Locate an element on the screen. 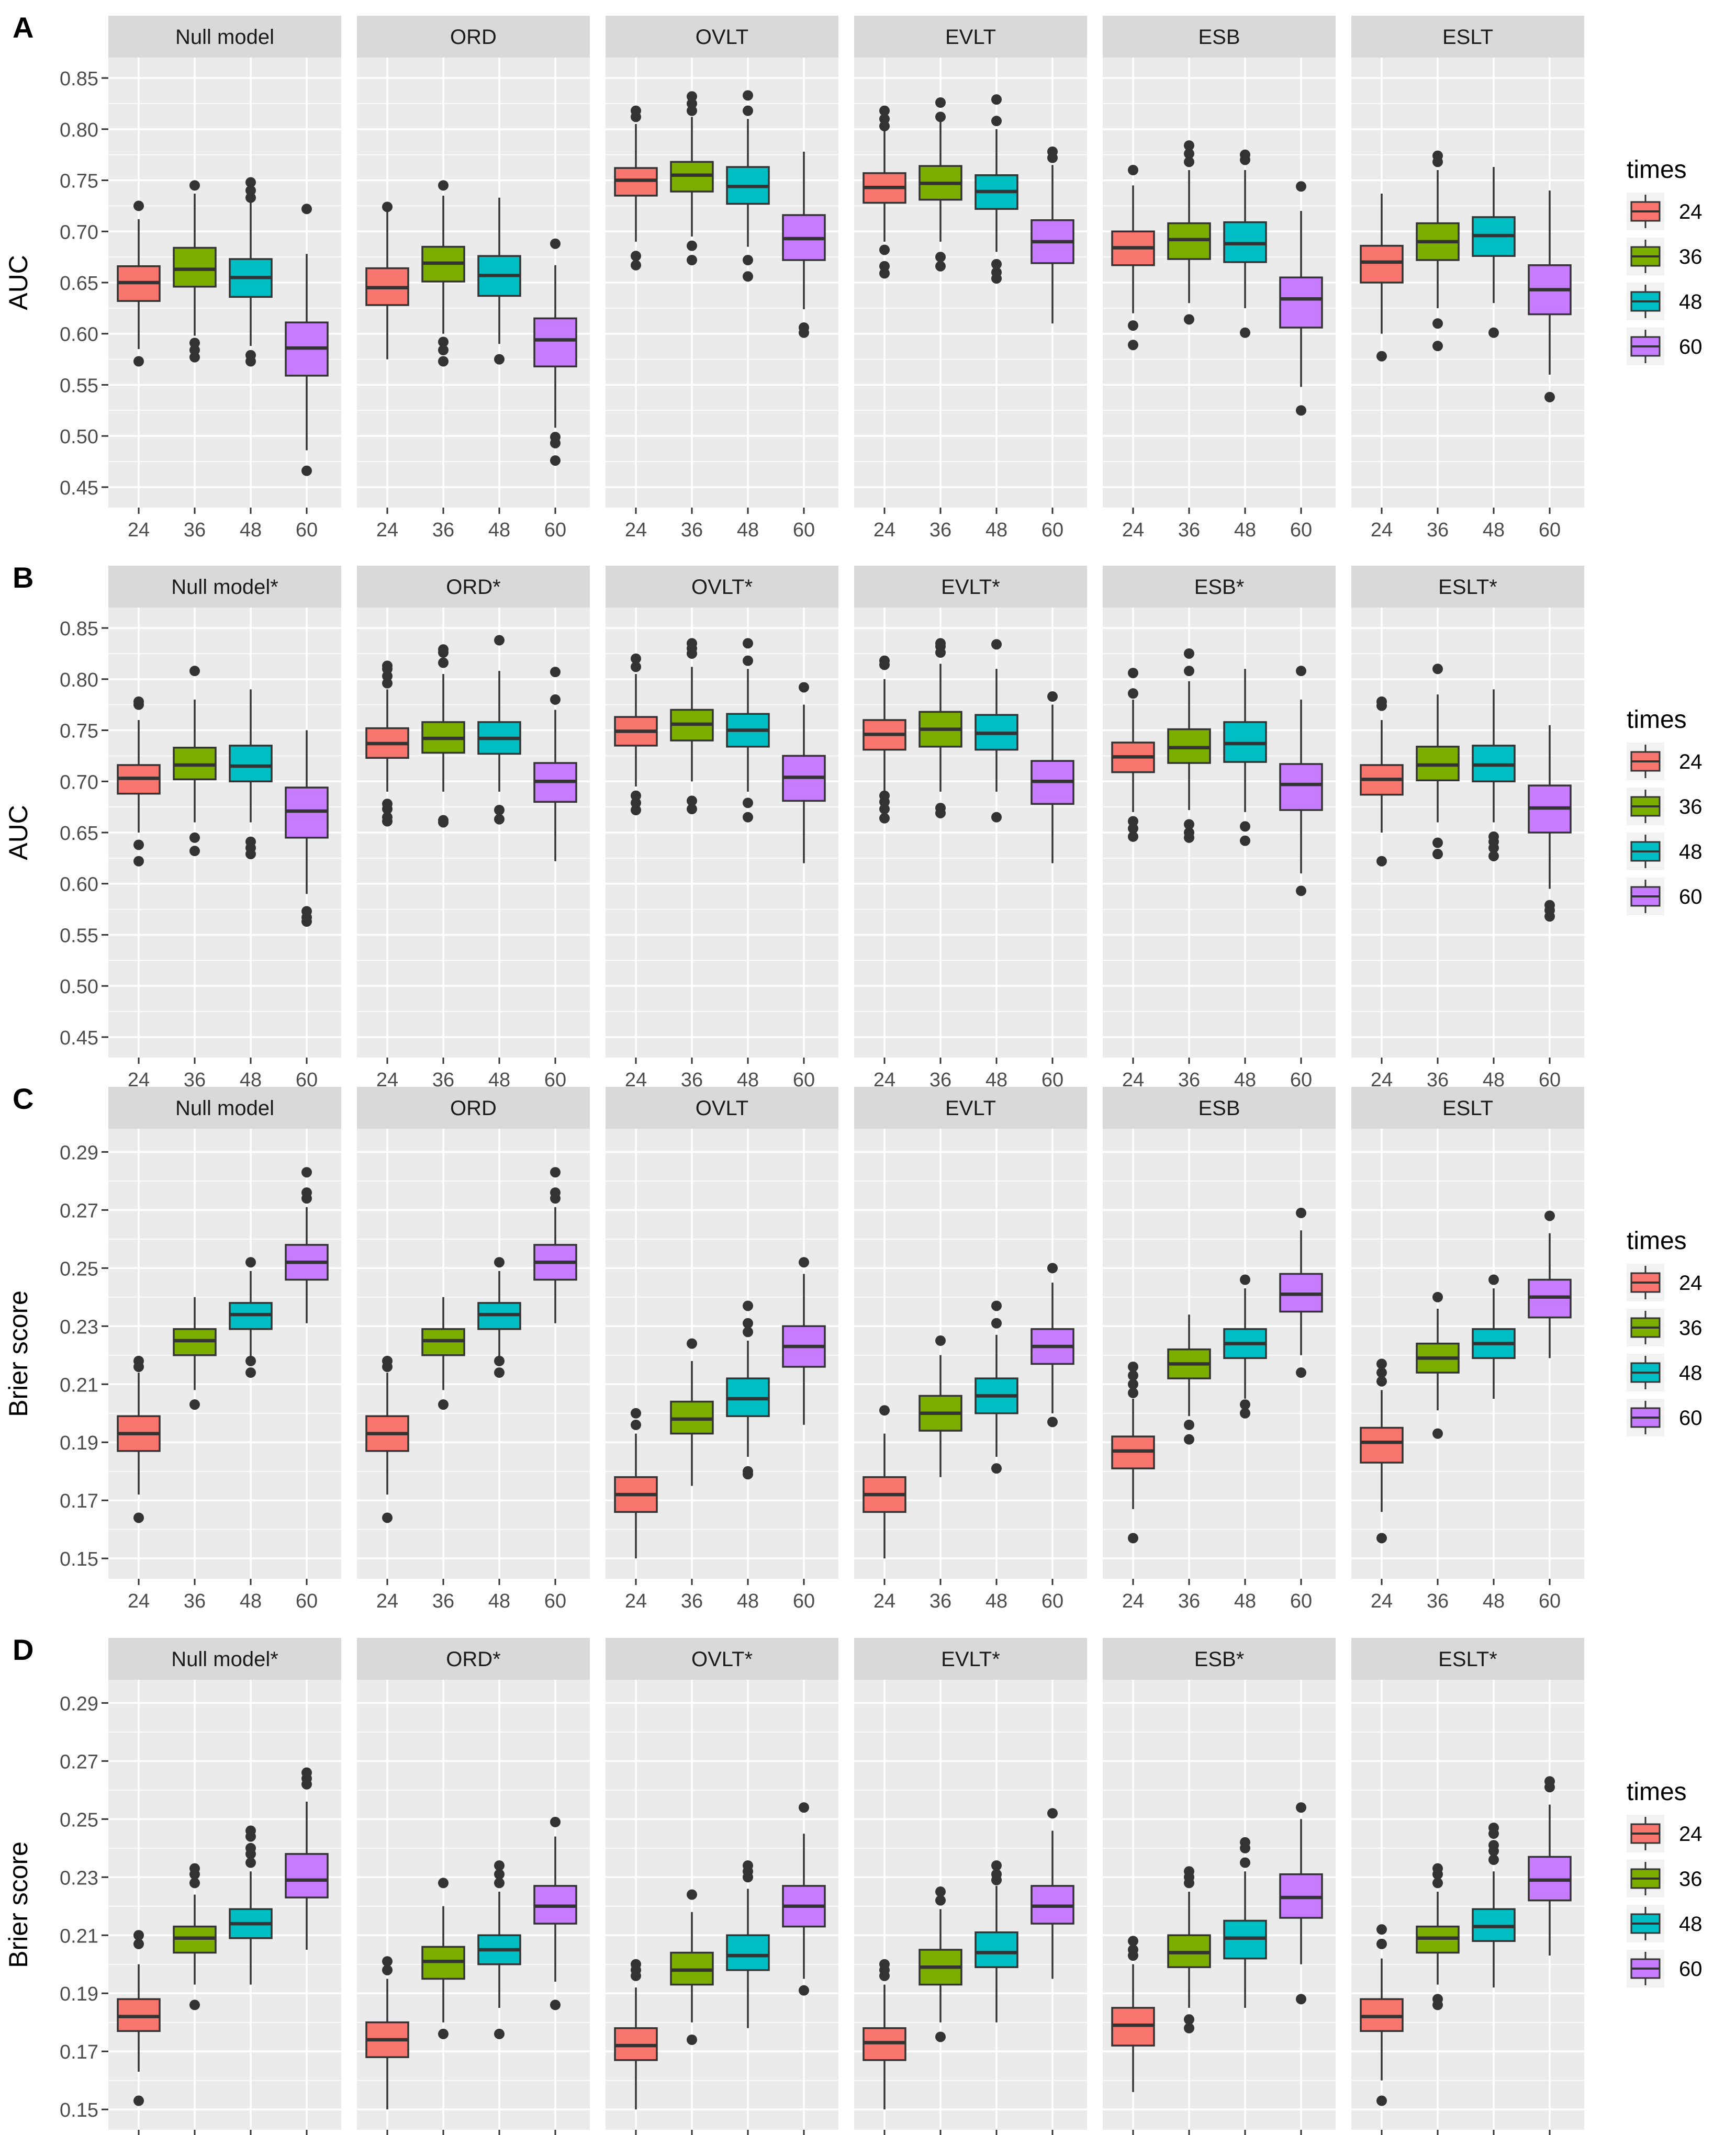 The image size is (1736, 2135). legend: times 24 36 48 60 is located at coordinates (1665, 1331).